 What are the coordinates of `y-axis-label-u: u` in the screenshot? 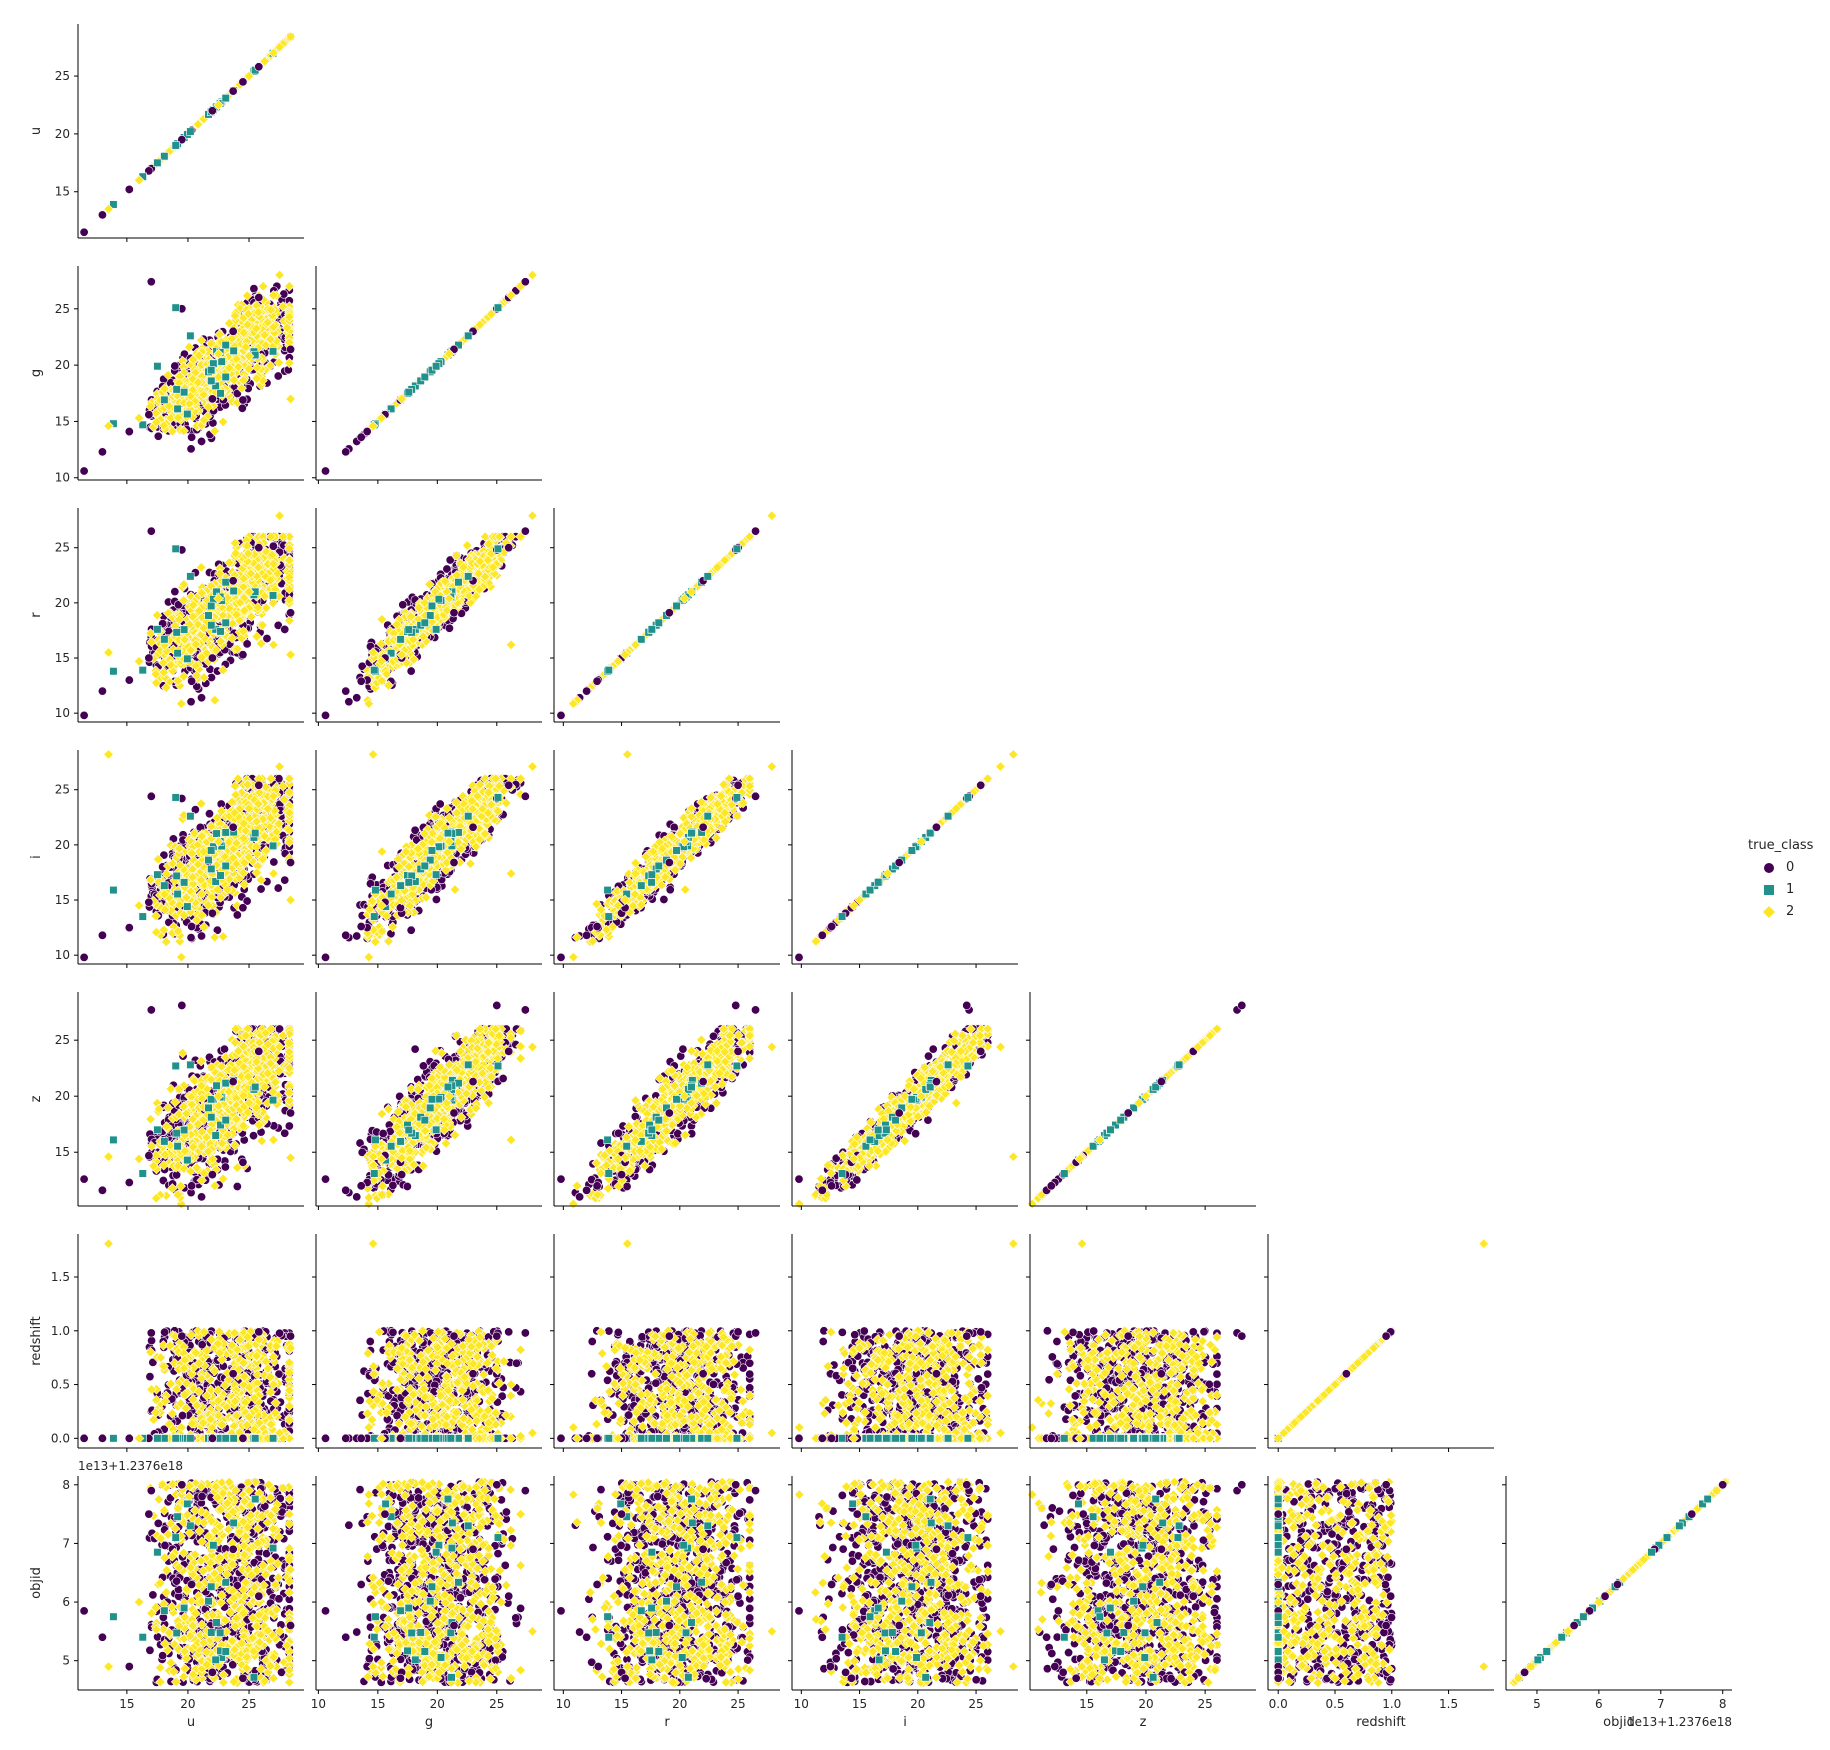 It's located at (36, 131).